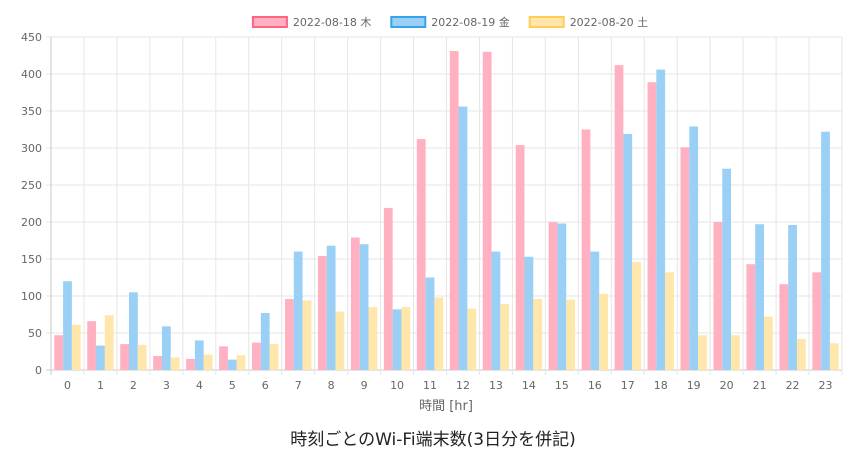  I want to click on x-axis-ticks: 0 1 2 3 4 5 6 7 8 9 10 11 12 13 14 15 16 17 18 19 20 21 22 23, so click(448, 385).